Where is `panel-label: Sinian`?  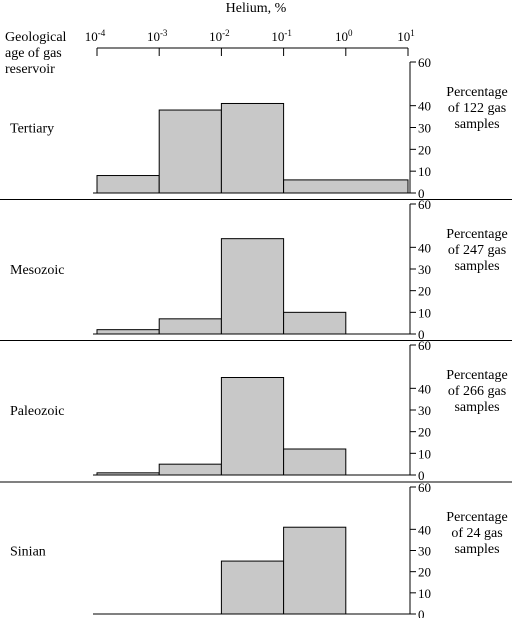 panel-label: Sinian is located at coordinates (28, 552).